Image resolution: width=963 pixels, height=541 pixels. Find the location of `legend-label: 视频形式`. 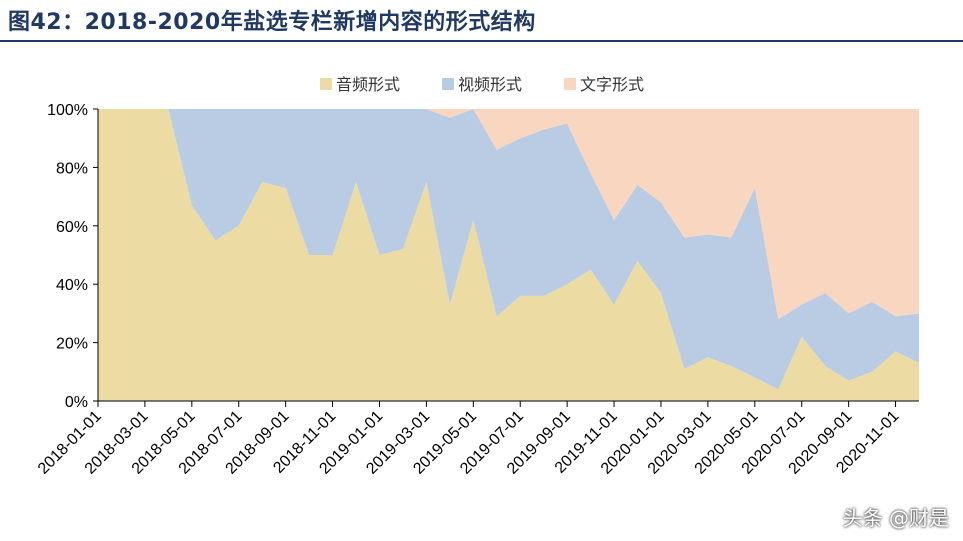

legend-label: 视频形式 is located at coordinates (490, 84).